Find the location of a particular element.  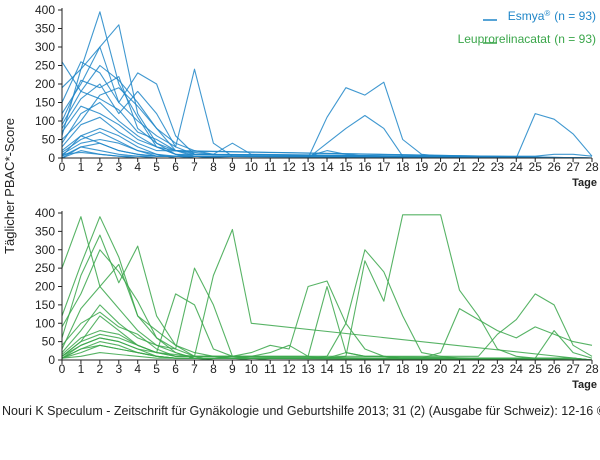

legend-mark: ® is located at coordinates (547, 13).